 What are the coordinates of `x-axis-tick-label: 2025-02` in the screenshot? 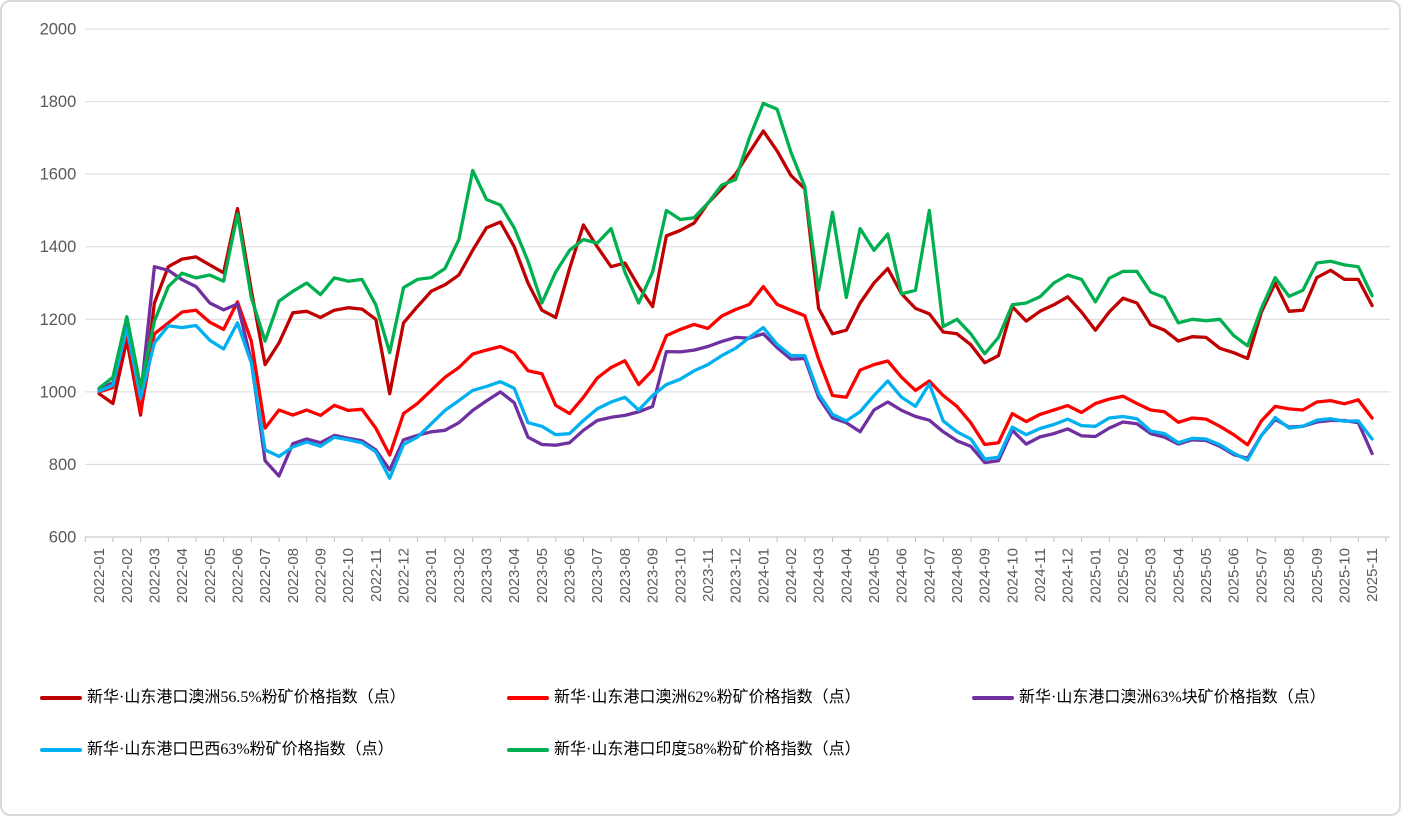 It's located at (1123, 575).